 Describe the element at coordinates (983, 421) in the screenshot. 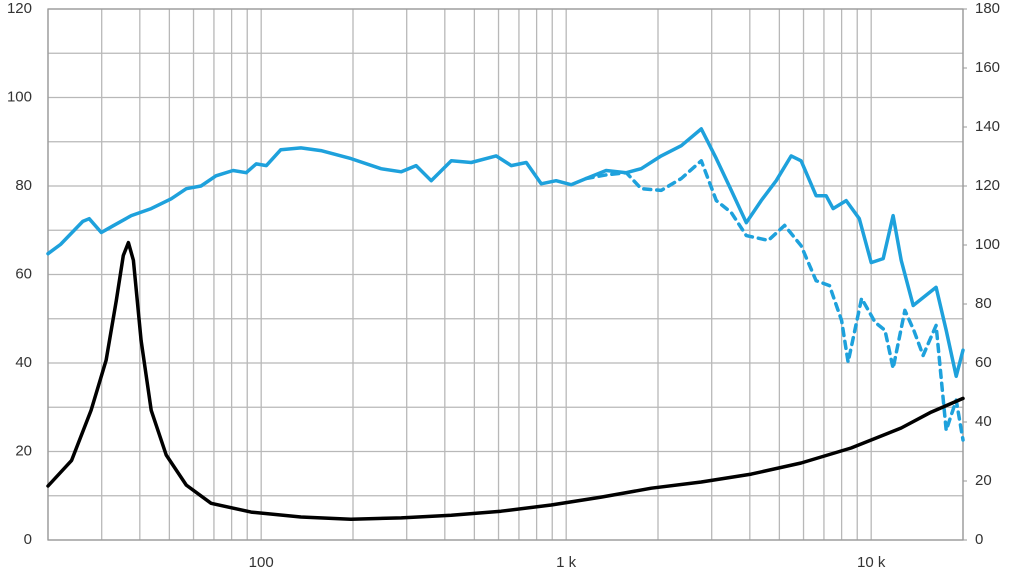

I see `y2-tick-label: 40` at that location.